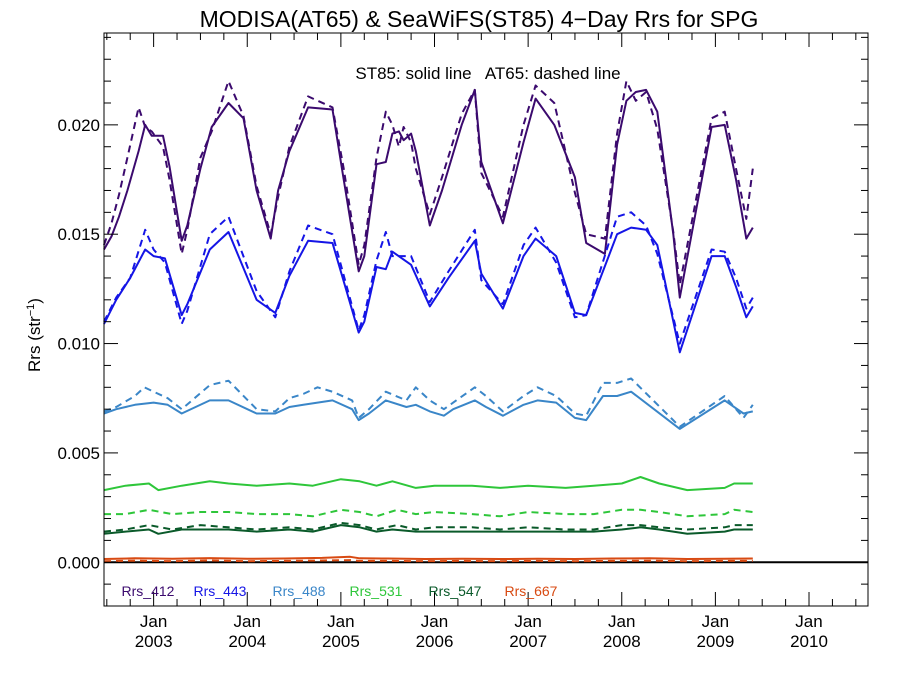  I want to click on series-line-rrs-531-at65, so click(428, 513).